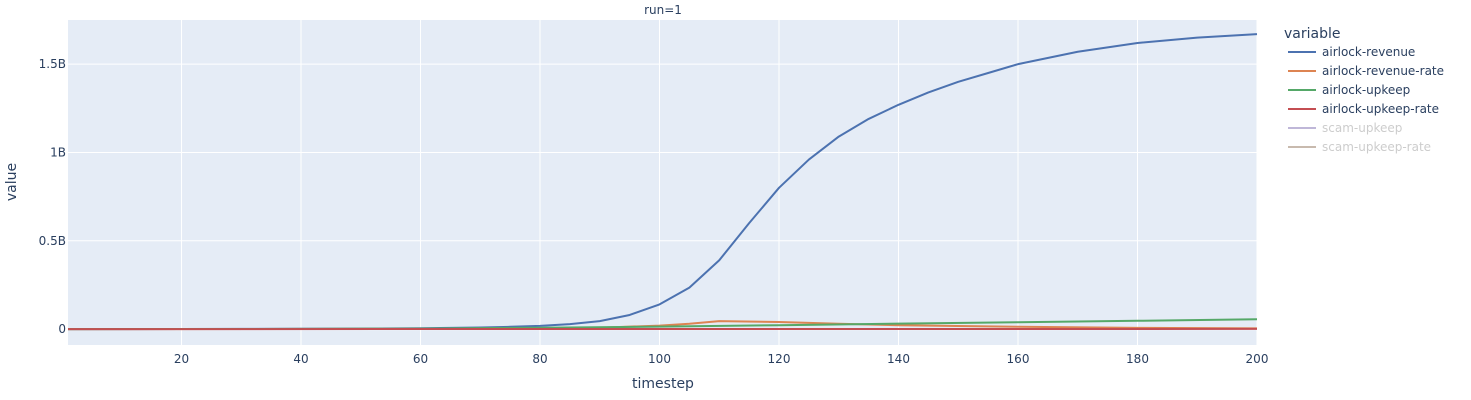  What do you see at coordinates (52, 241) in the screenshot?
I see `y-tick-label: 0.5B` at bounding box center [52, 241].